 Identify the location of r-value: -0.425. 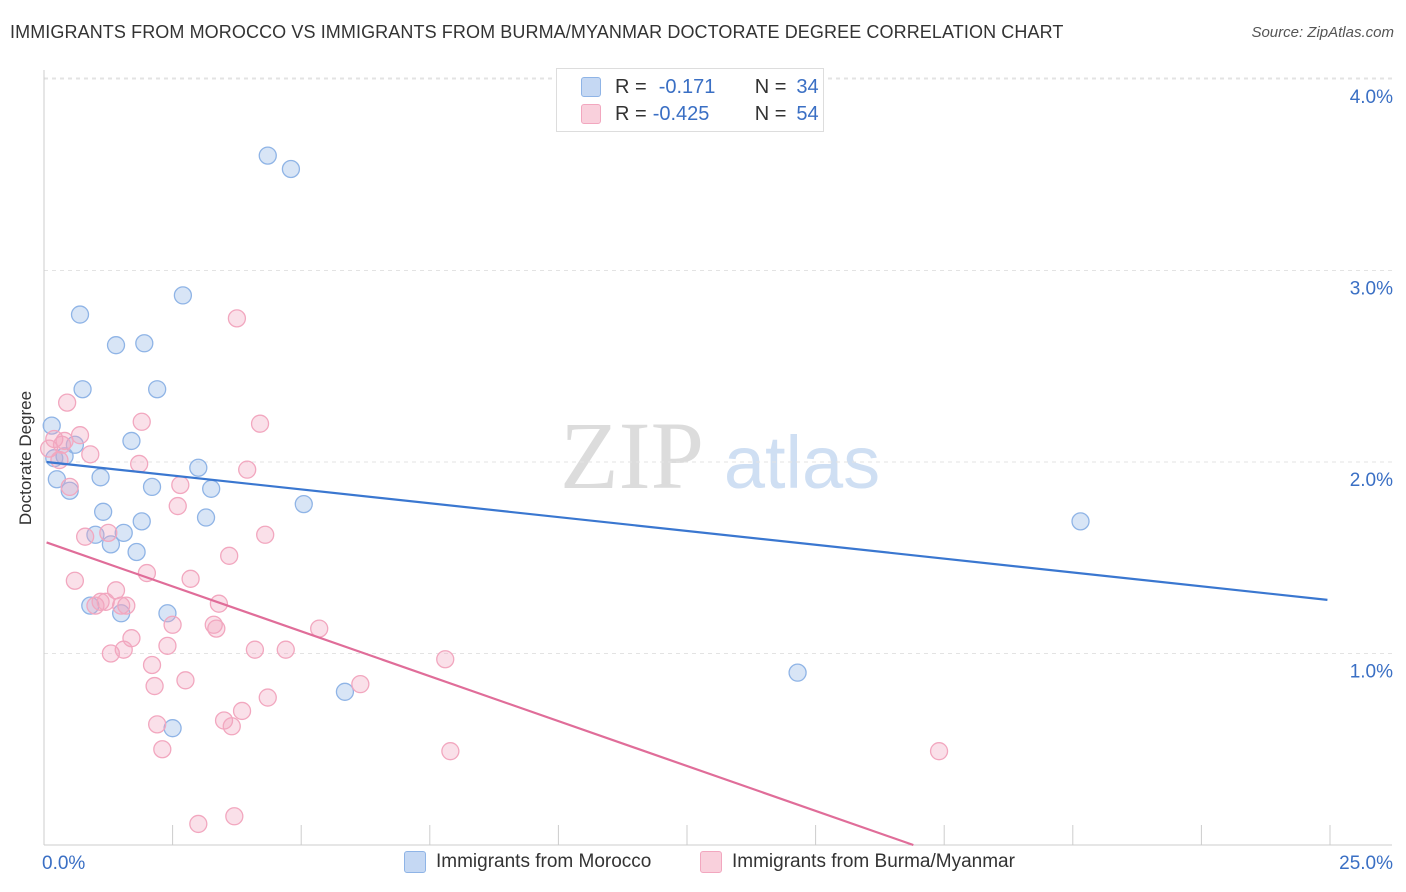
(681, 113).